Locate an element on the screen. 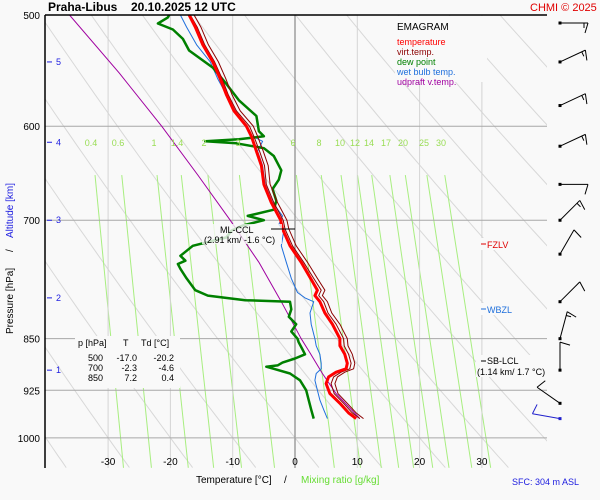 This screenshot has width=600, height=500. mixing-ratio-label: 1.4 is located at coordinates (177, 143).